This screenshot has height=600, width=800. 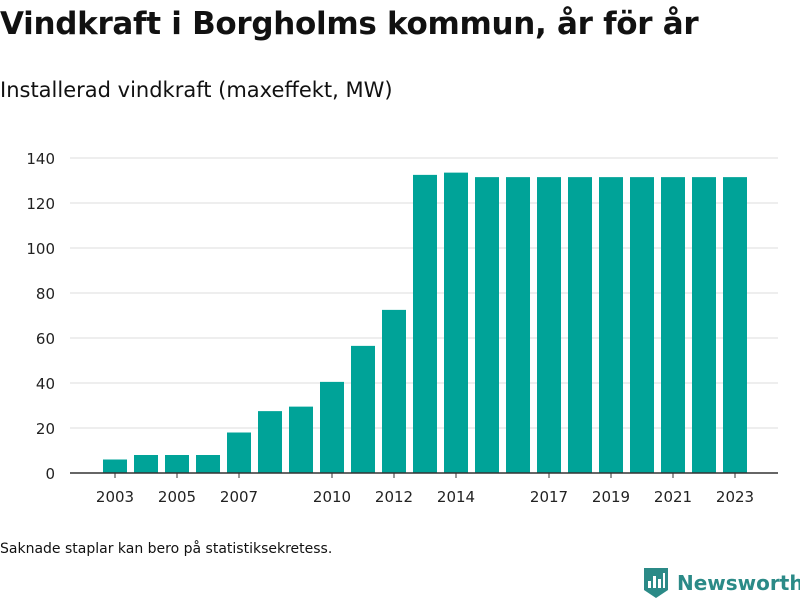 What do you see at coordinates (45, 384) in the screenshot?
I see `y-tick-label: 40` at bounding box center [45, 384].